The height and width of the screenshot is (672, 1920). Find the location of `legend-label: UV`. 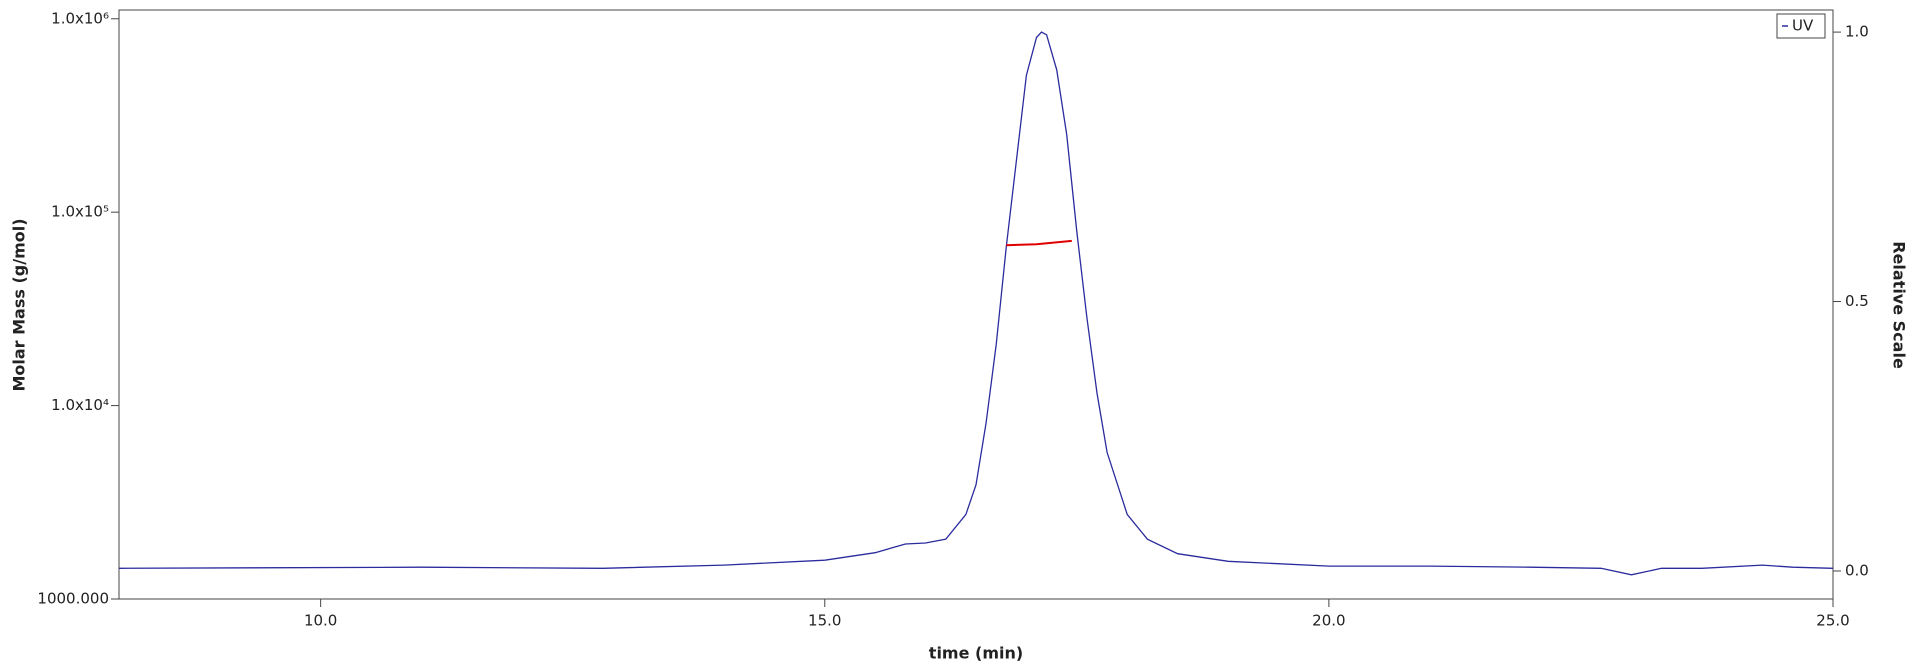

legend-label: UV is located at coordinates (1803, 26).